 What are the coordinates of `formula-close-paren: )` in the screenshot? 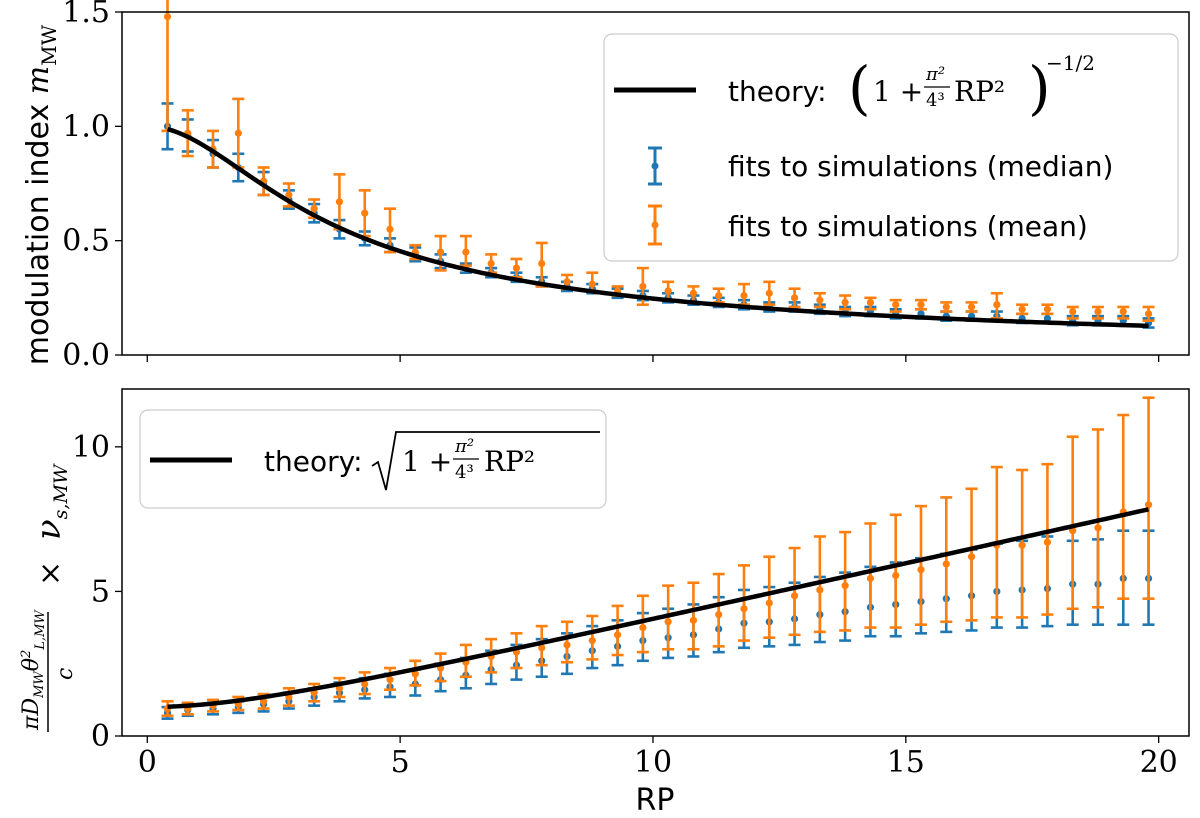 It's located at (1039, 88).